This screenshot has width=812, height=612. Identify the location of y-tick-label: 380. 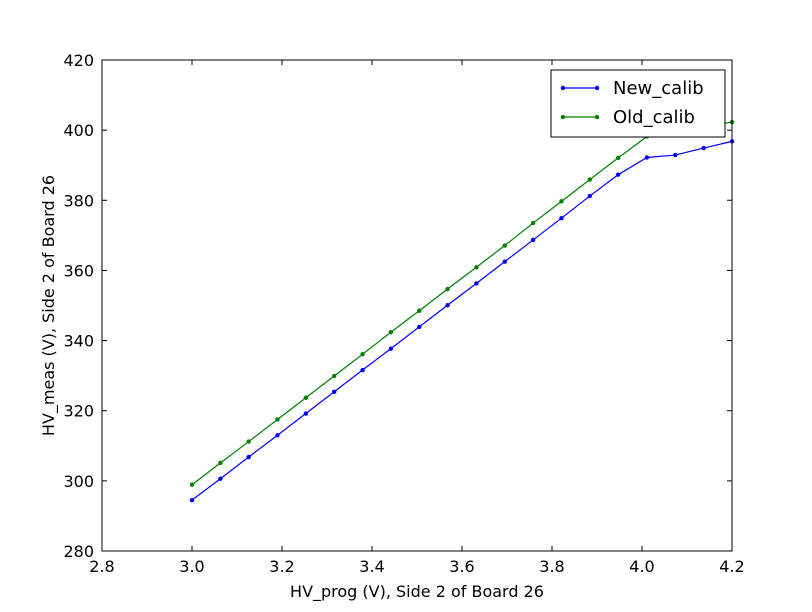
(78, 200).